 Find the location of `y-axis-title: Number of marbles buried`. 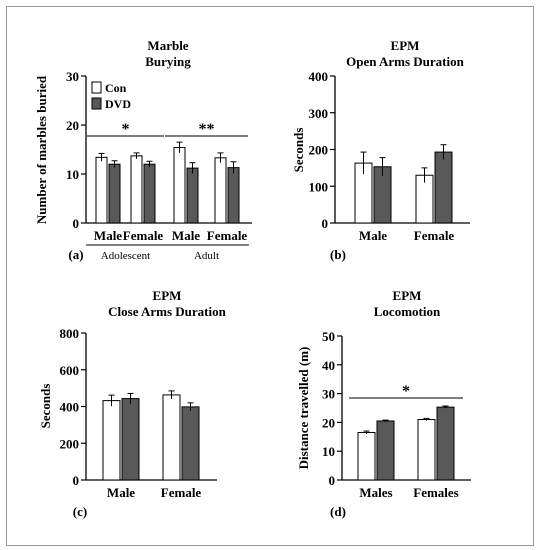

y-axis-title: Number of marbles buried is located at coordinates (41, 149).